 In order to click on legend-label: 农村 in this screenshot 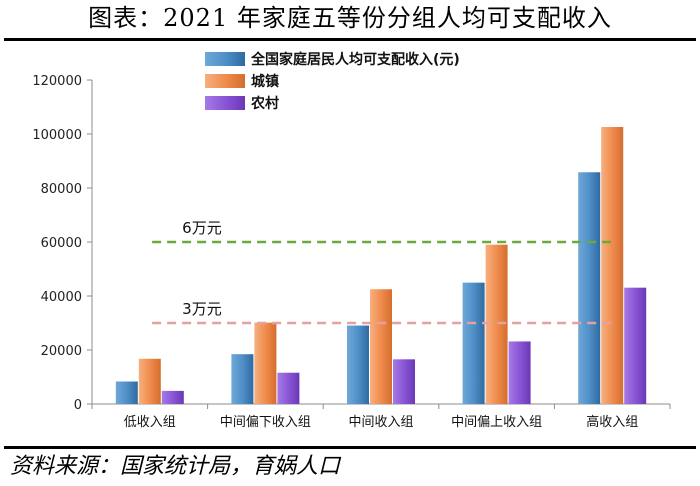, I will do `click(264, 103)`.